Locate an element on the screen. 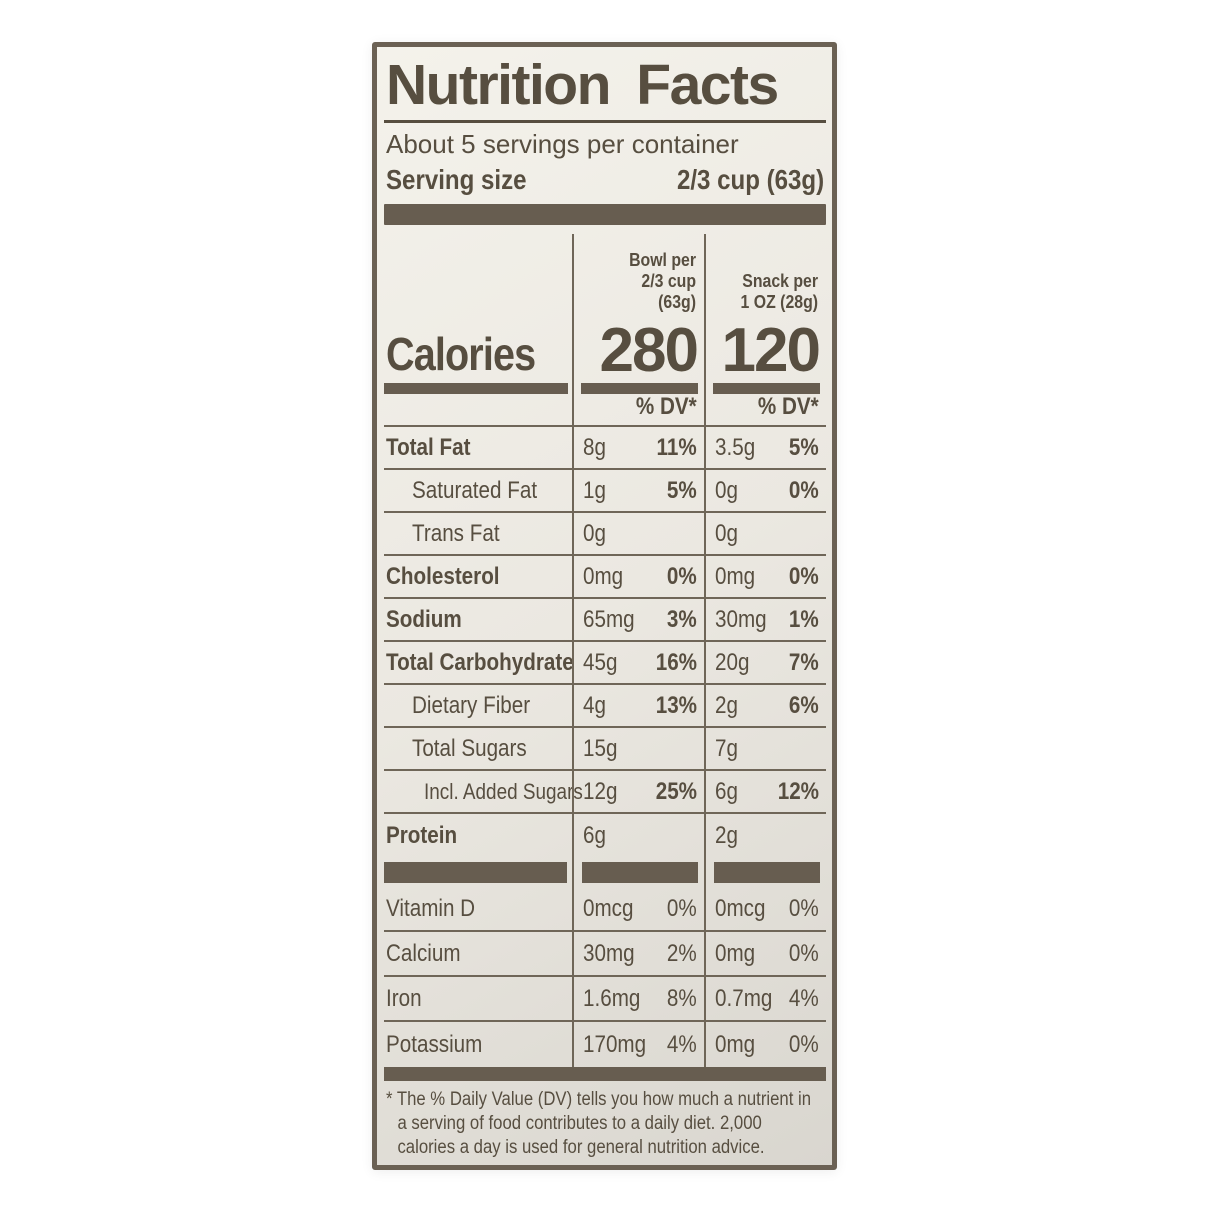  nutrient-row-dietary-fiber: Dietary Fiber 4g 13% 2g 6% is located at coordinates (605, 706).